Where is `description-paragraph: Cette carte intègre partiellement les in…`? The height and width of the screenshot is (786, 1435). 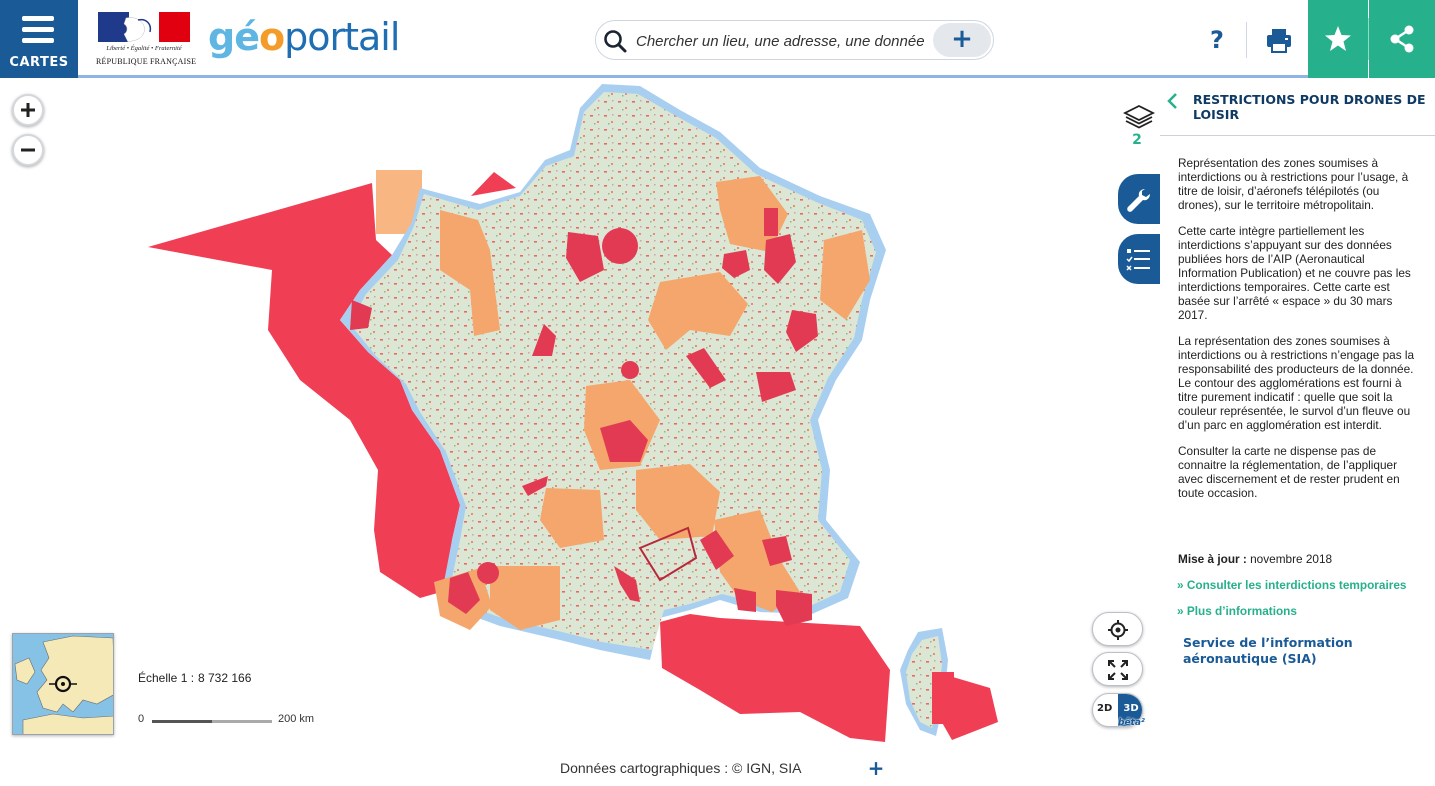 description-paragraph: Cette carte intègre partiellement les in… is located at coordinates (1294, 273).